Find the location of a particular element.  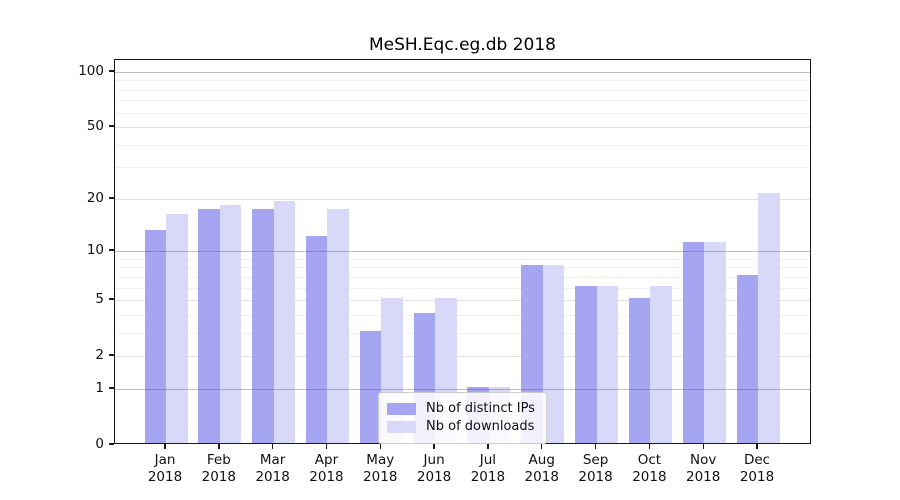

x-axis-tick-label: Oct 2018 is located at coordinates (649, 469).